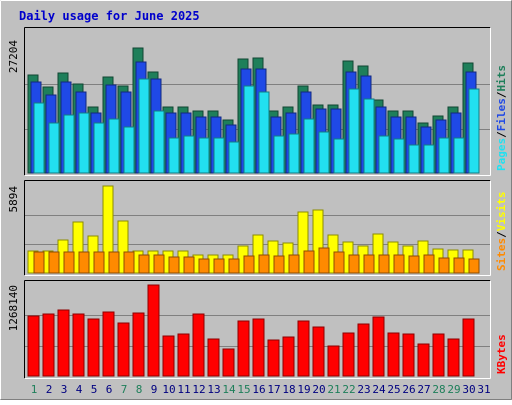  Describe the element at coordinates (438, 389) in the screenshot. I see `day-label-28: 28` at that location.